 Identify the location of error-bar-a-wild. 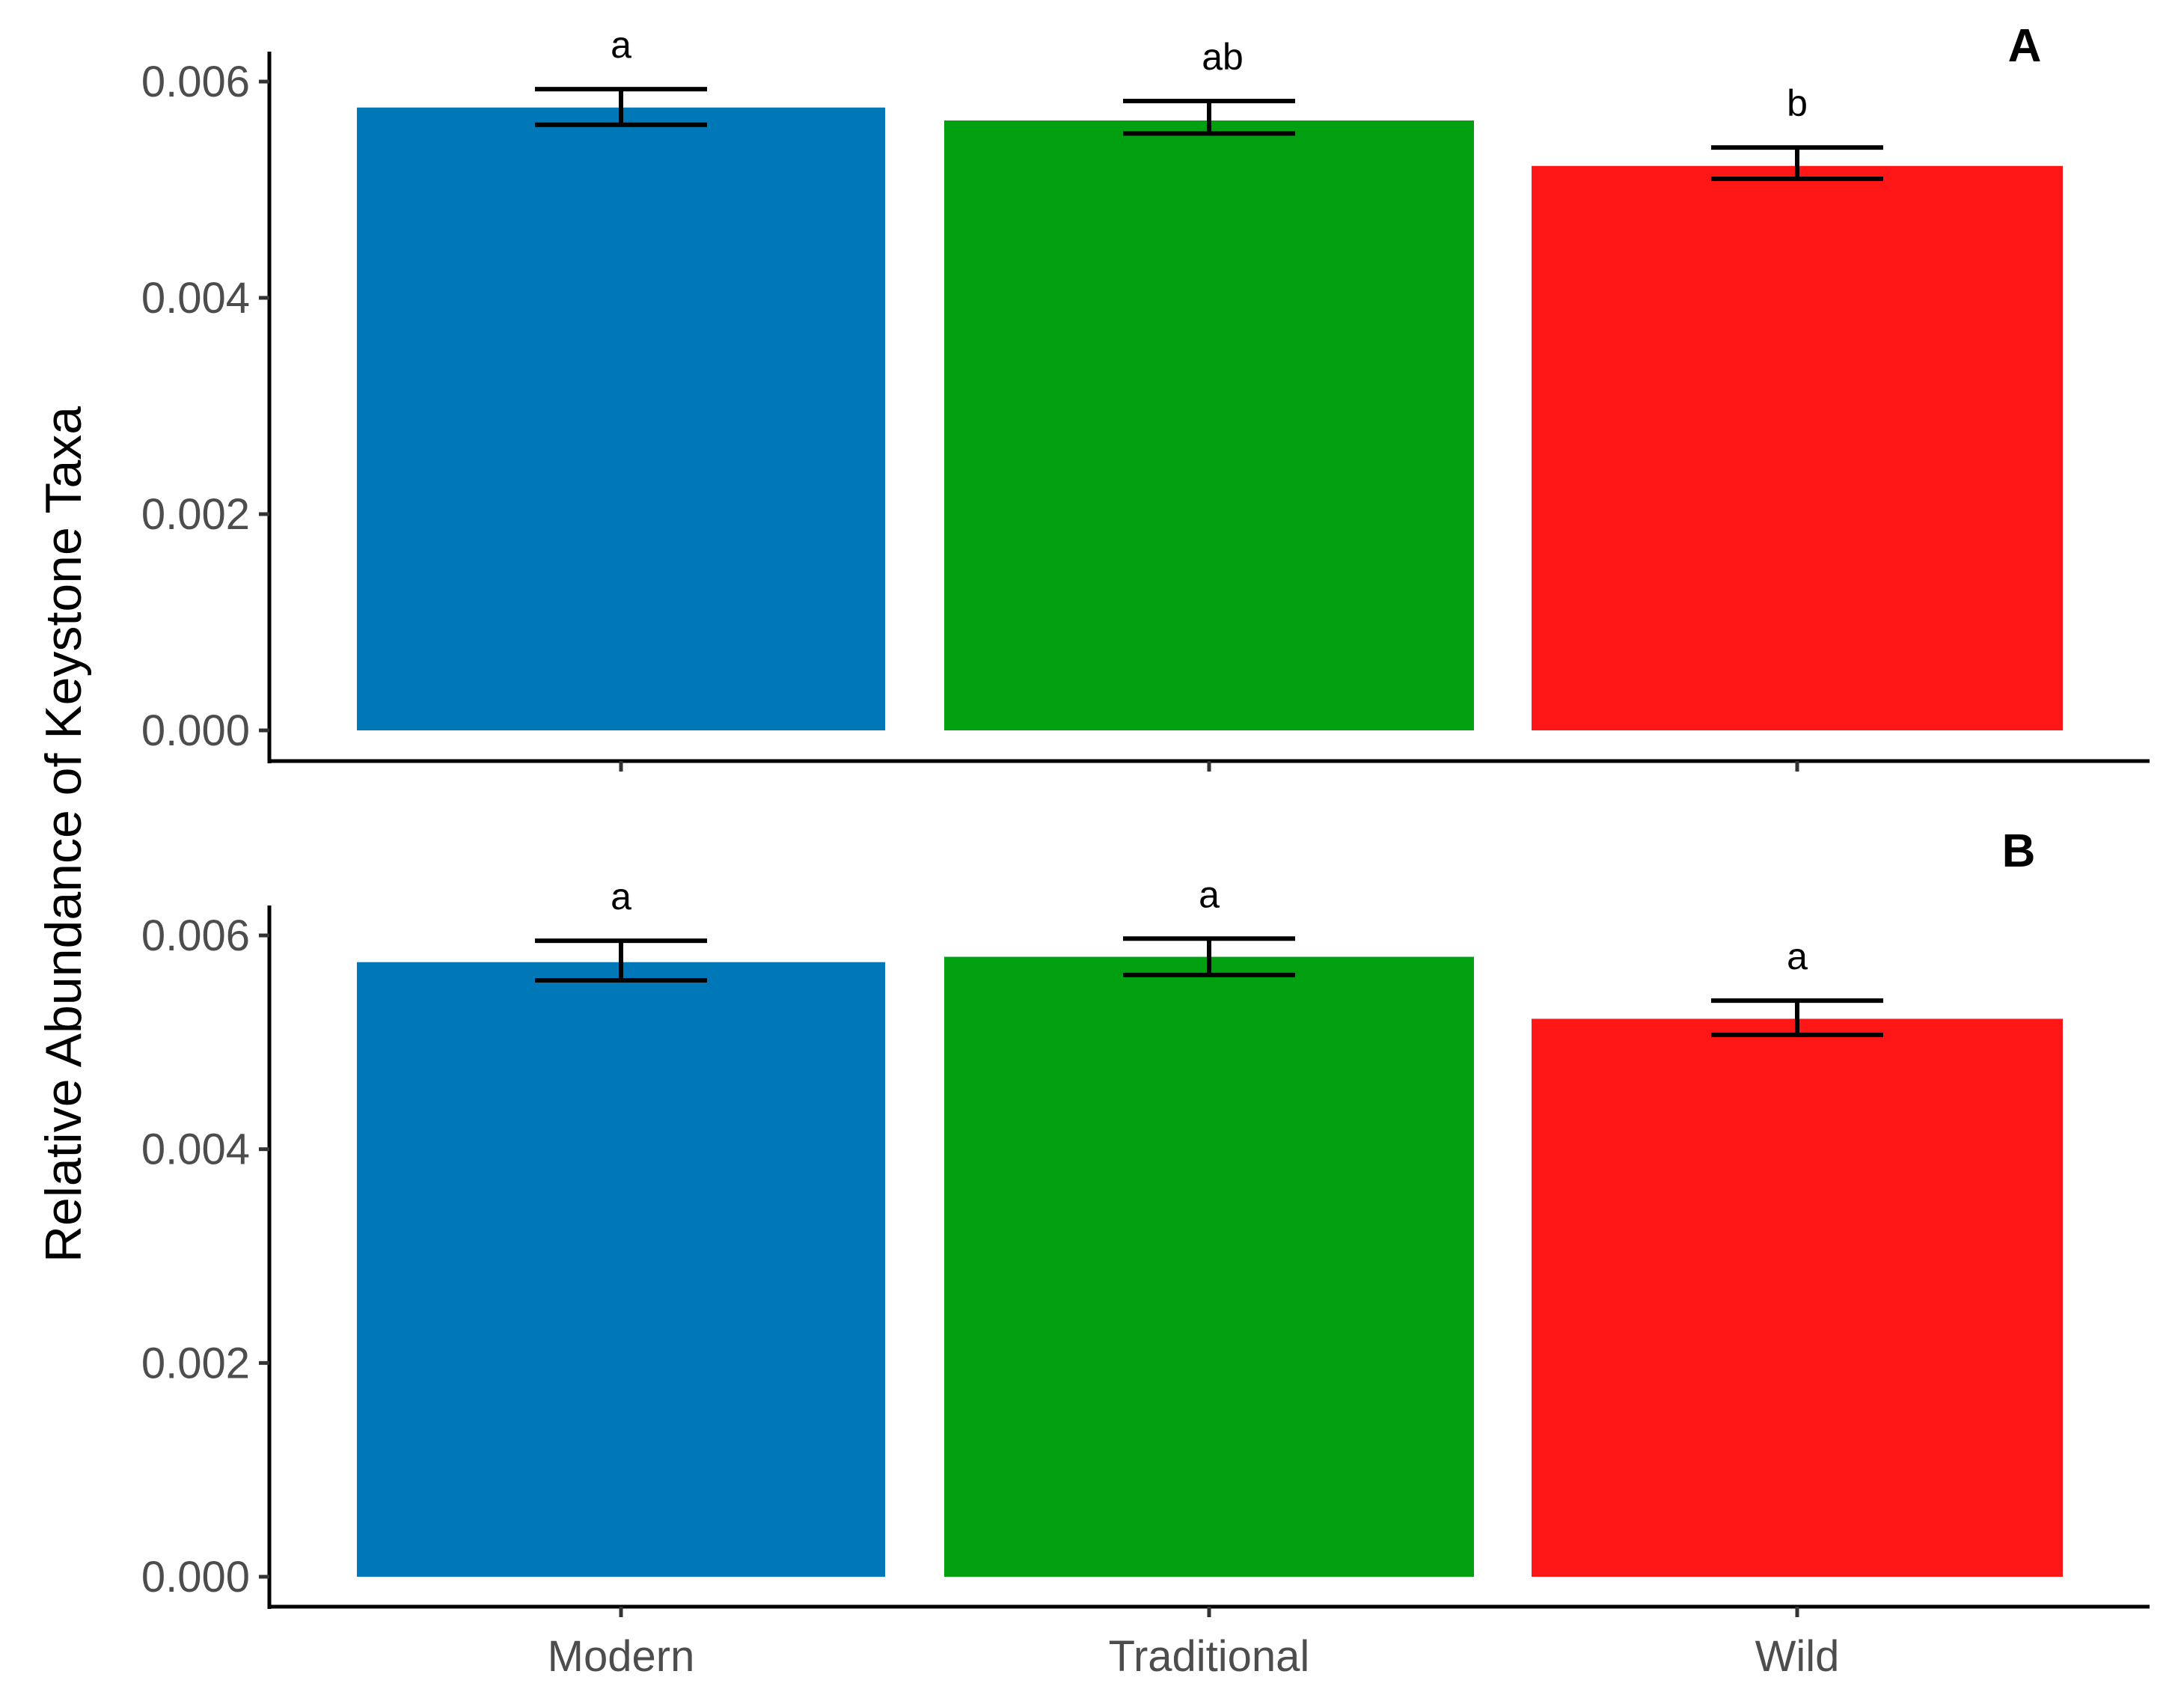
(1797, 163).